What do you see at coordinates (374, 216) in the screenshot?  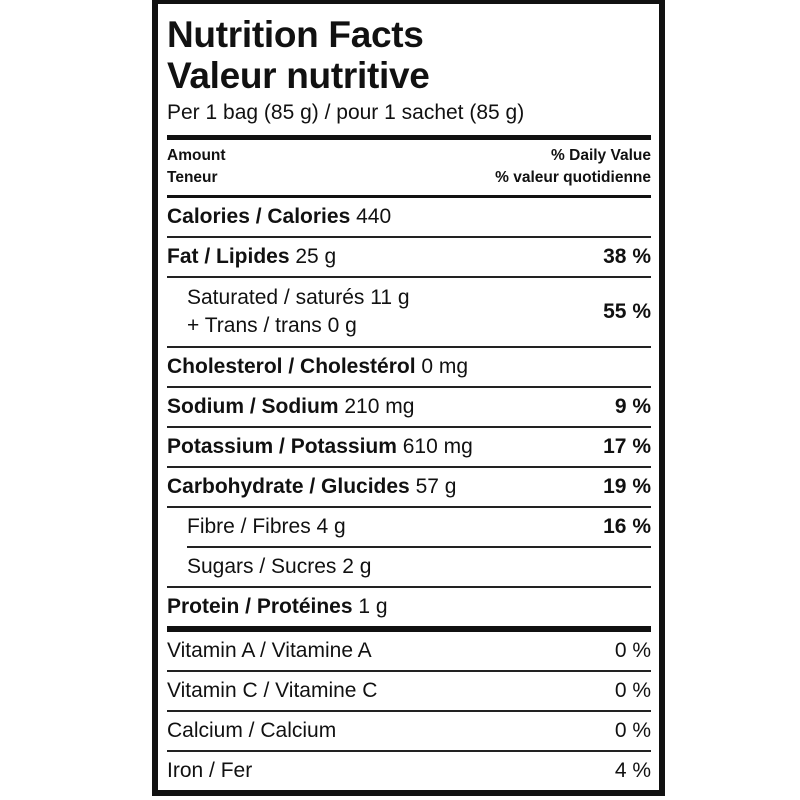 I see `calories-amount: 440` at bounding box center [374, 216].